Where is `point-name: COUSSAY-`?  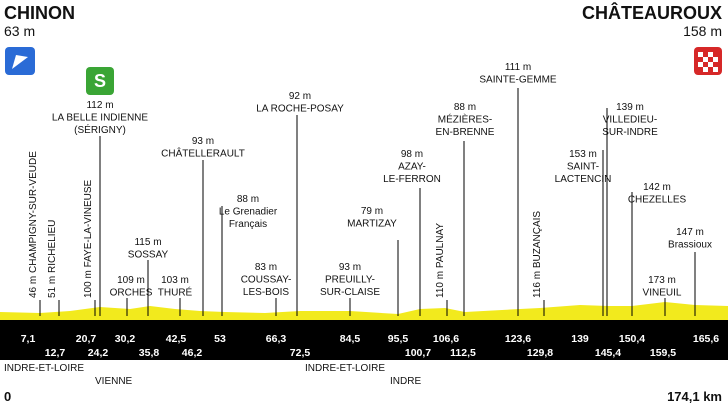
point-name: COUSSAY- is located at coordinates (266, 280).